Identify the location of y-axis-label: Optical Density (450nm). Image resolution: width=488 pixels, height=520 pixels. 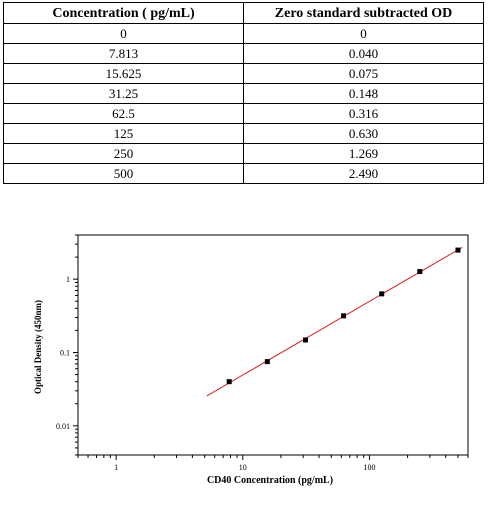
(38, 347).